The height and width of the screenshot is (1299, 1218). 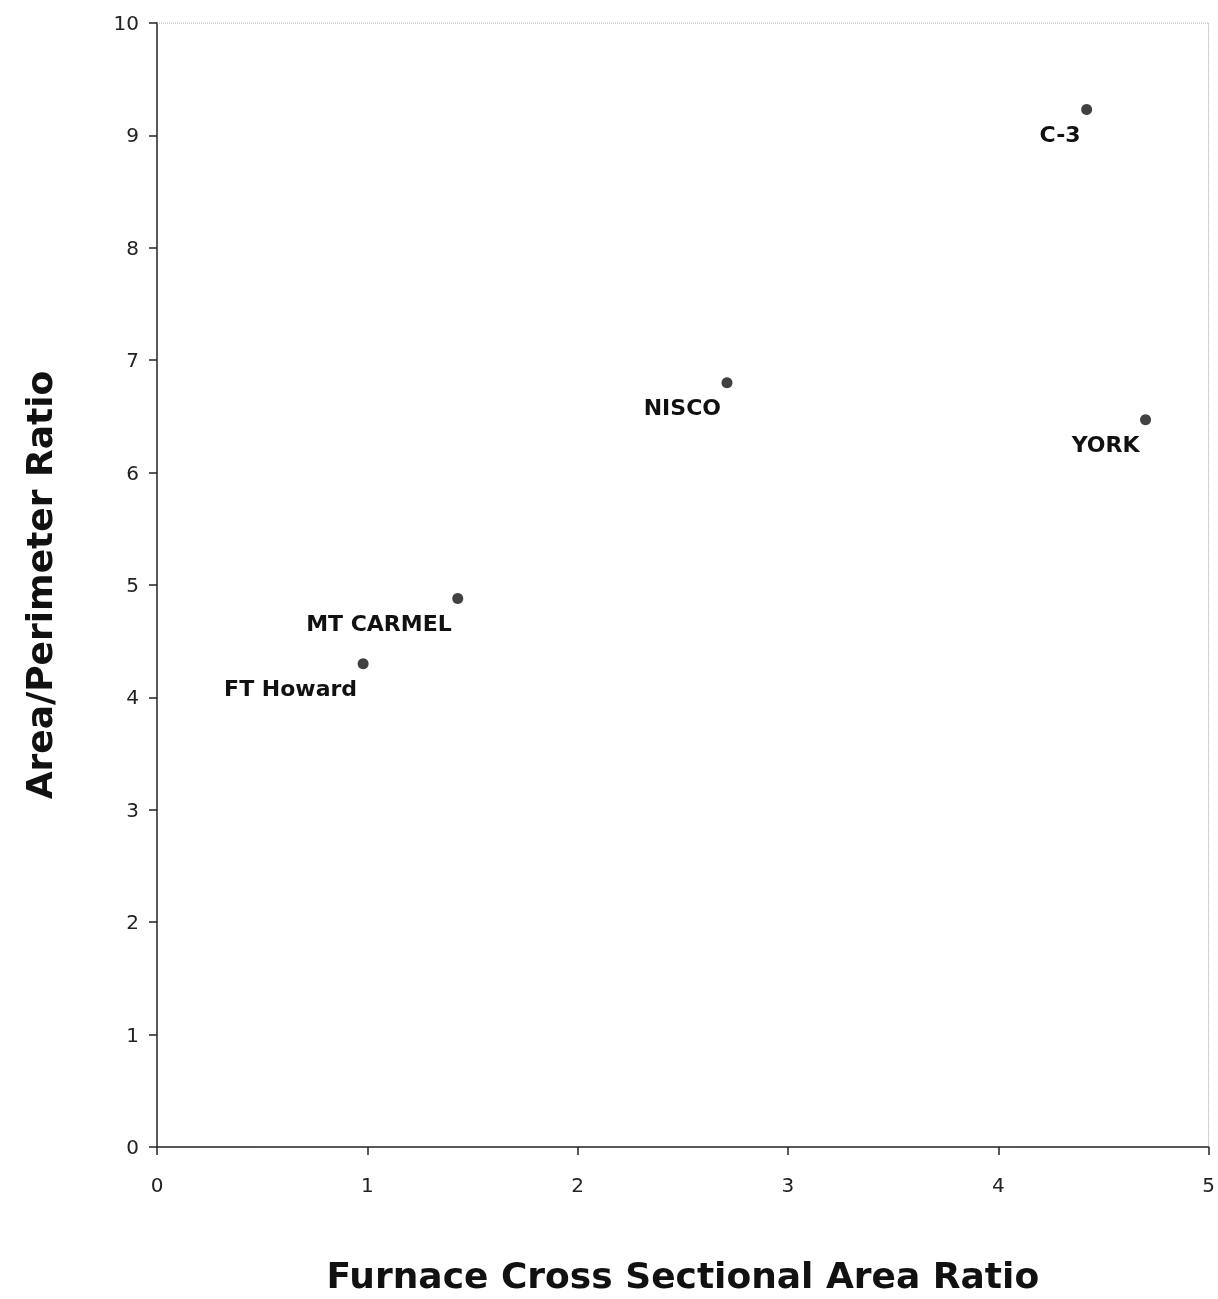 I want to click on x-tick-label: 0, so click(x=157, y=1185).